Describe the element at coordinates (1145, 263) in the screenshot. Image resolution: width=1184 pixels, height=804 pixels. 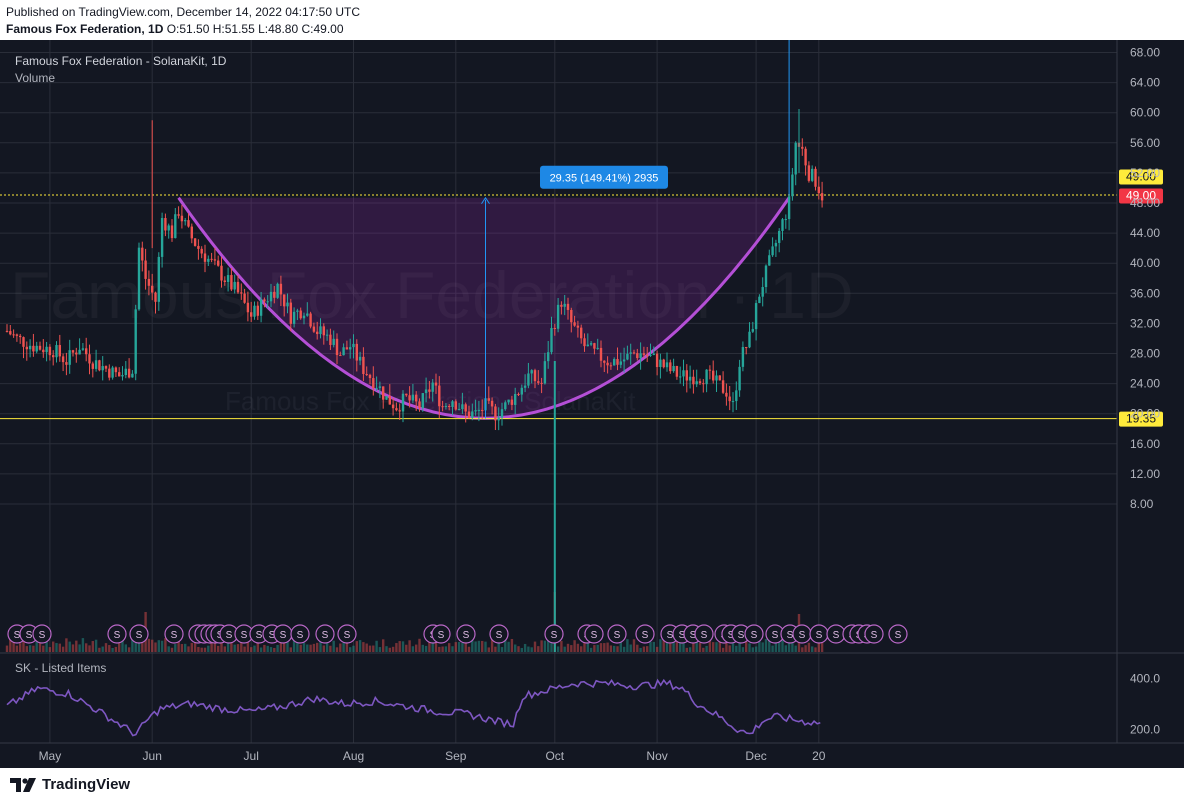
I see `price-tick-label: 40.00` at that location.